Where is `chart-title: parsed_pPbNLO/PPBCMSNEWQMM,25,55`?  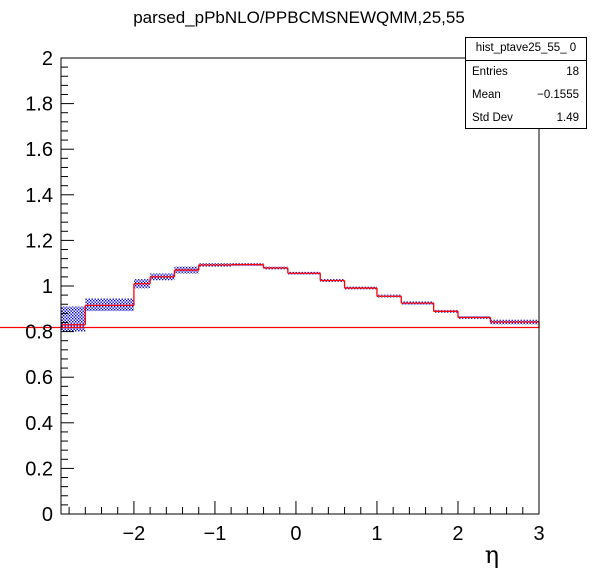
chart-title: parsed_pPbNLO/PPBCMSNEWQMM,25,55 is located at coordinates (299, 17).